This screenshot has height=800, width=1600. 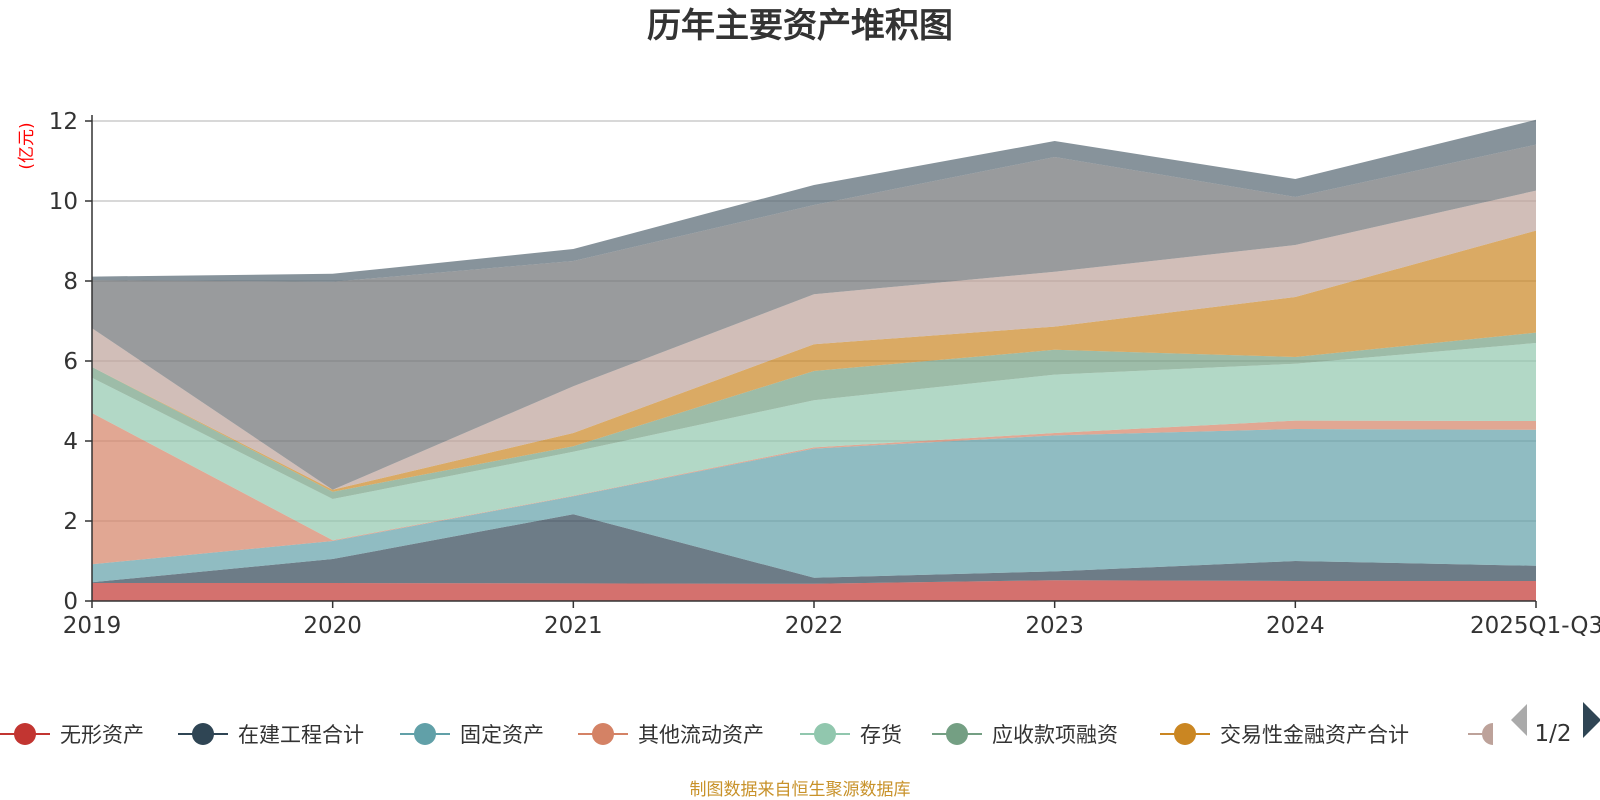 I want to click on x-tick-label-2: 2021, so click(x=573, y=626).